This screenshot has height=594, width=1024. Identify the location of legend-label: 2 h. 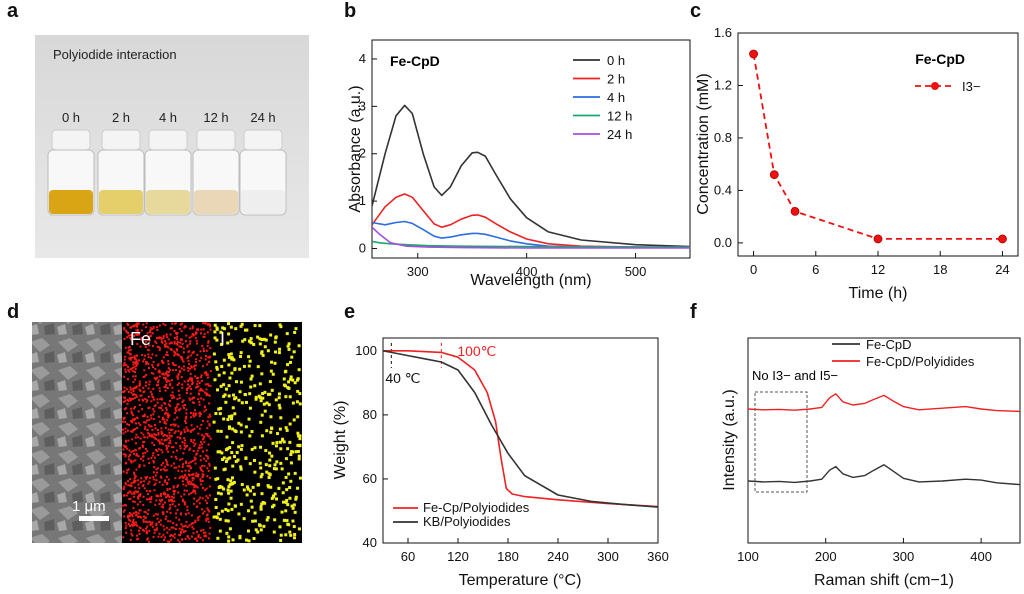
(616, 79).